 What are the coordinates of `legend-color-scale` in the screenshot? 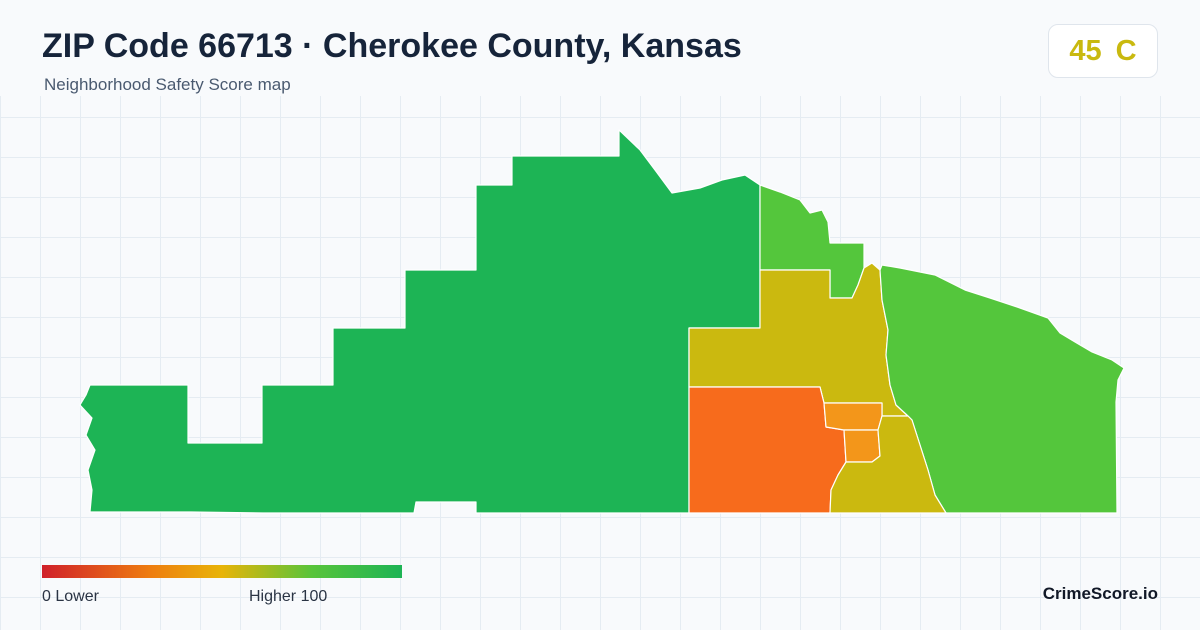 It's located at (222, 571).